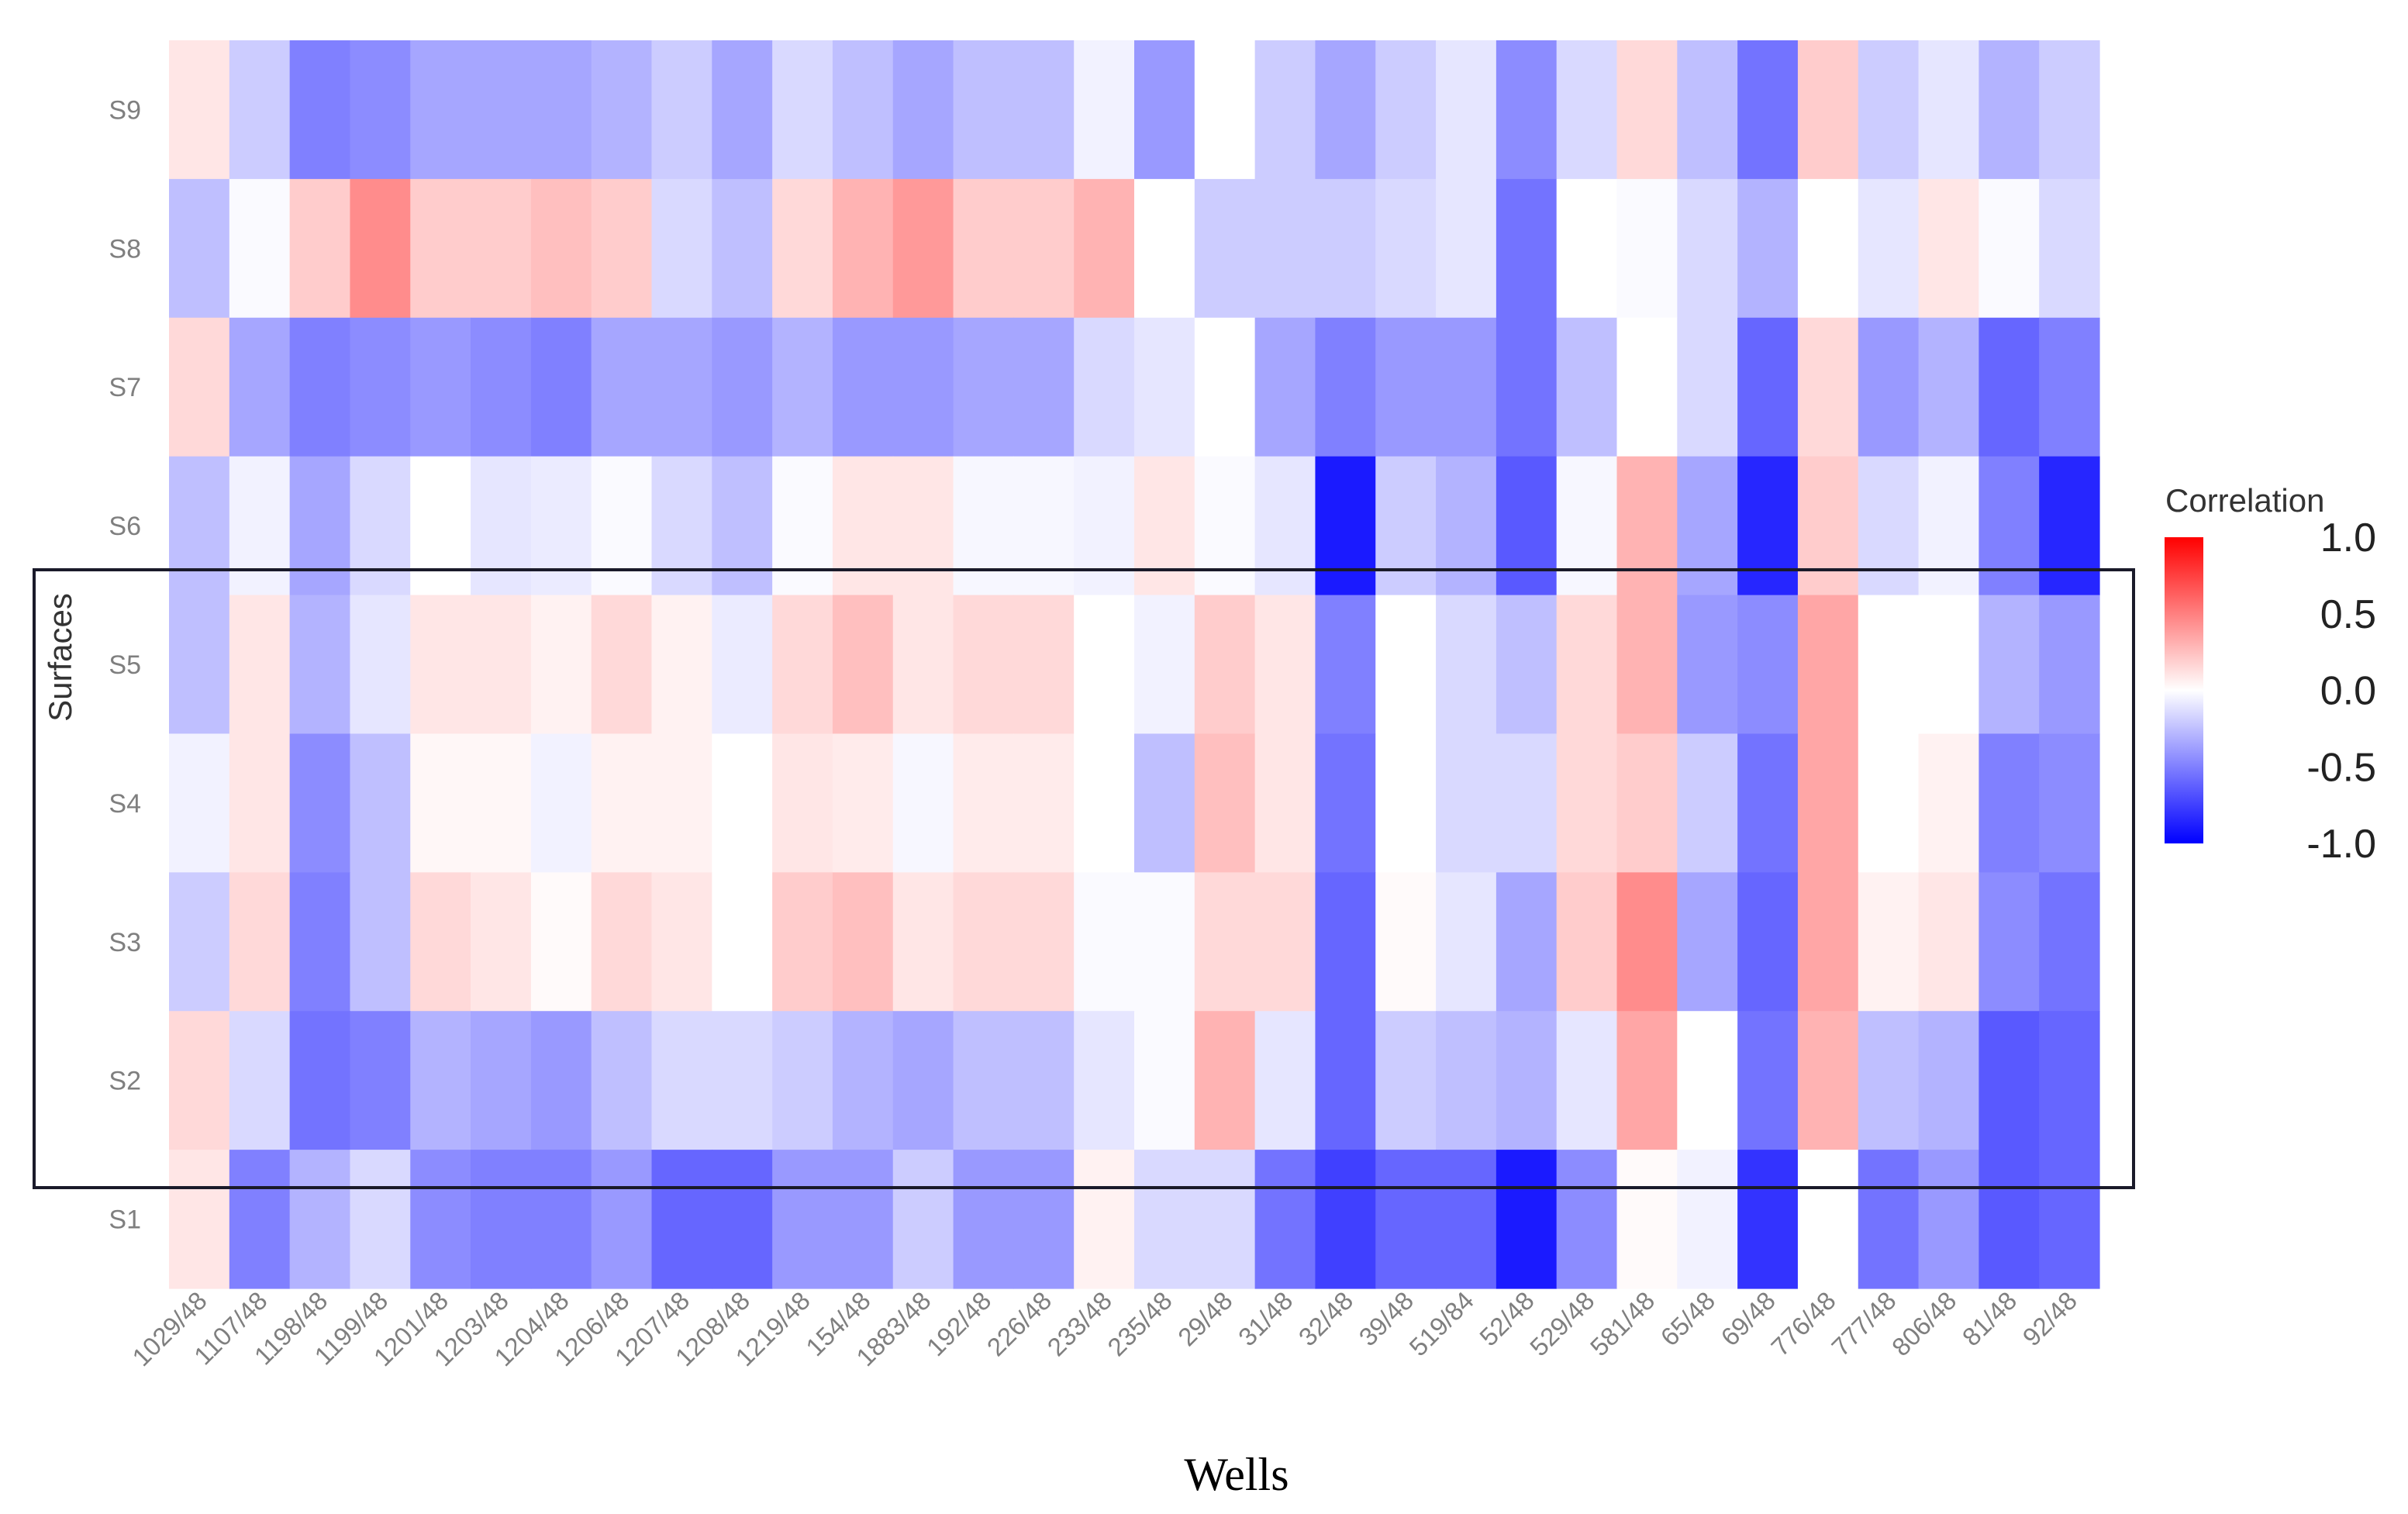 The width and height of the screenshot is (2408, 1514). Describe the element at coordinates (2009, 526) in the screenshot. I see `heatmap-cell-S6-81/48` at that location.